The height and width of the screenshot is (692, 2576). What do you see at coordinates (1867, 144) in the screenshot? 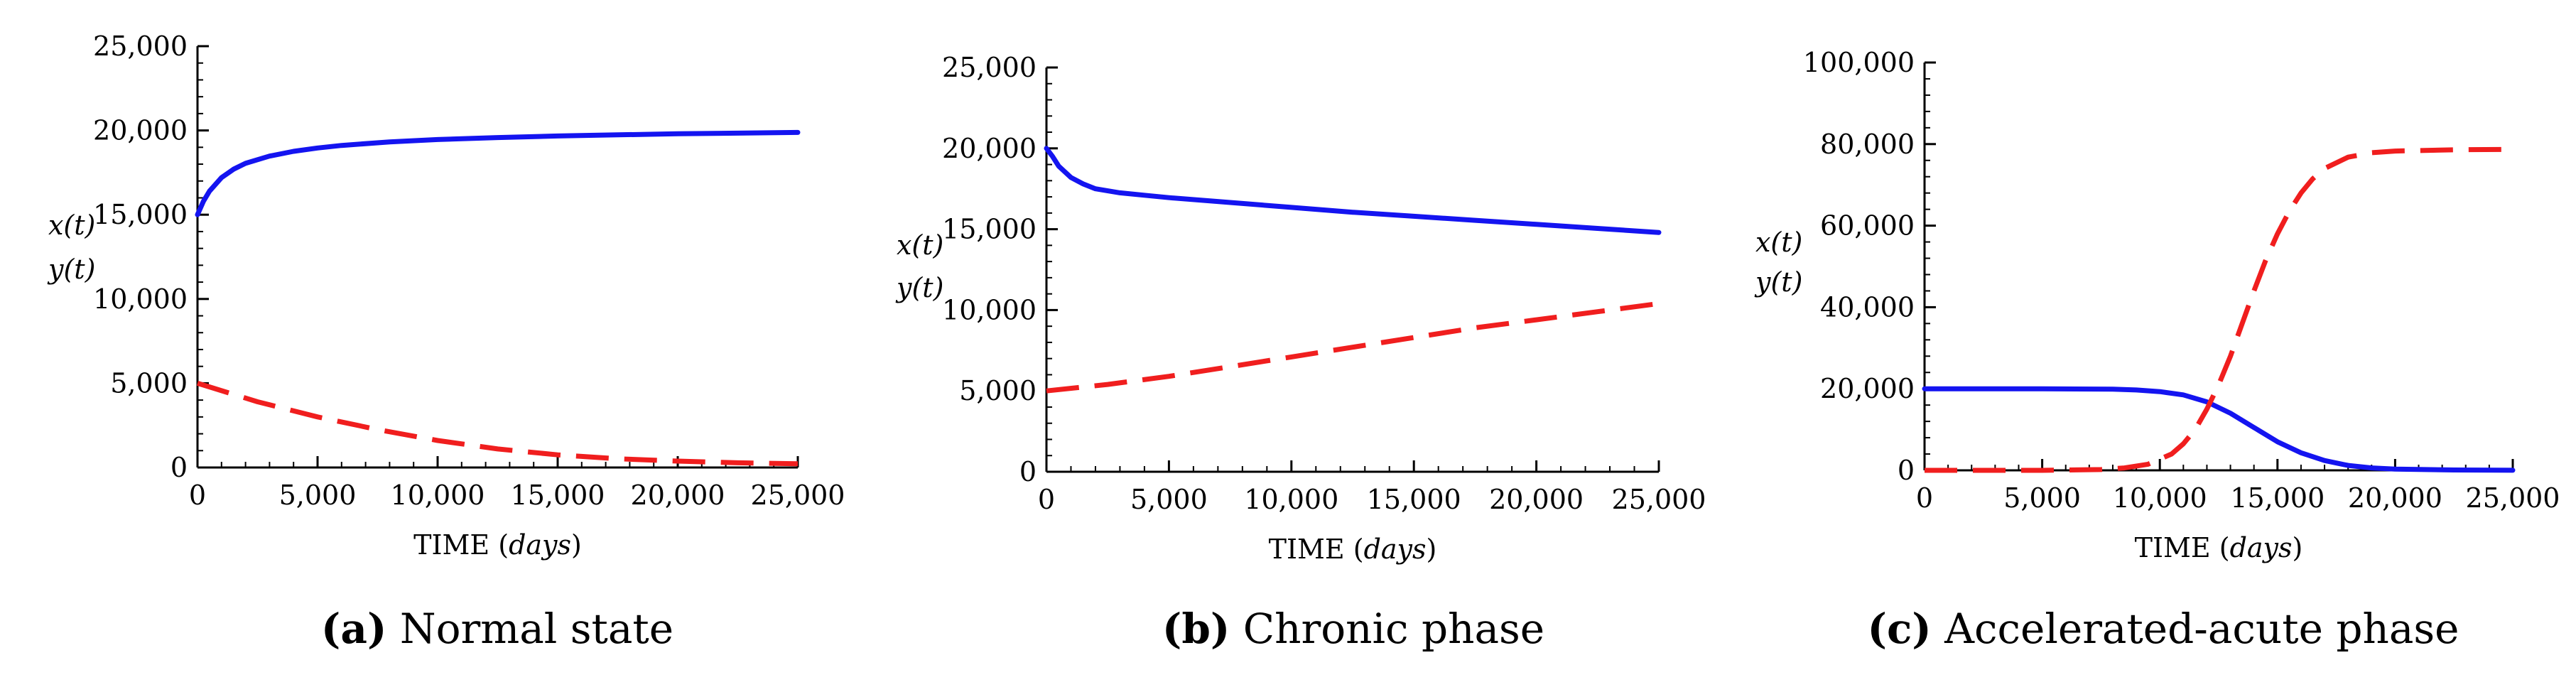
I see `y-tick-label: 80,000` at bounding box center [1867, 144].